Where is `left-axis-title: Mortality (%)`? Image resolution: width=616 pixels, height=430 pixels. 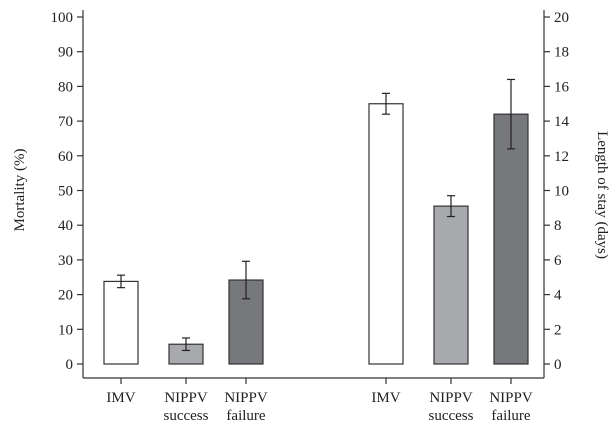
left-axis-title: Mortality (%) is located at coordinates (20, 190).